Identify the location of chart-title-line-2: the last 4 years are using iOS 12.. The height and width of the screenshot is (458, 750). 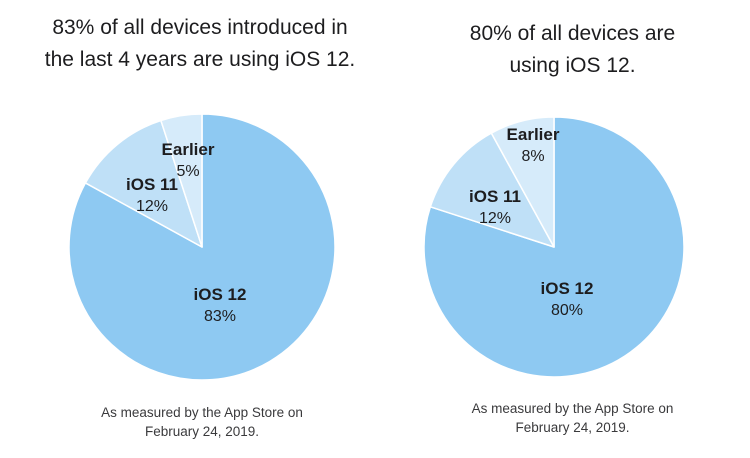
(200, 59).